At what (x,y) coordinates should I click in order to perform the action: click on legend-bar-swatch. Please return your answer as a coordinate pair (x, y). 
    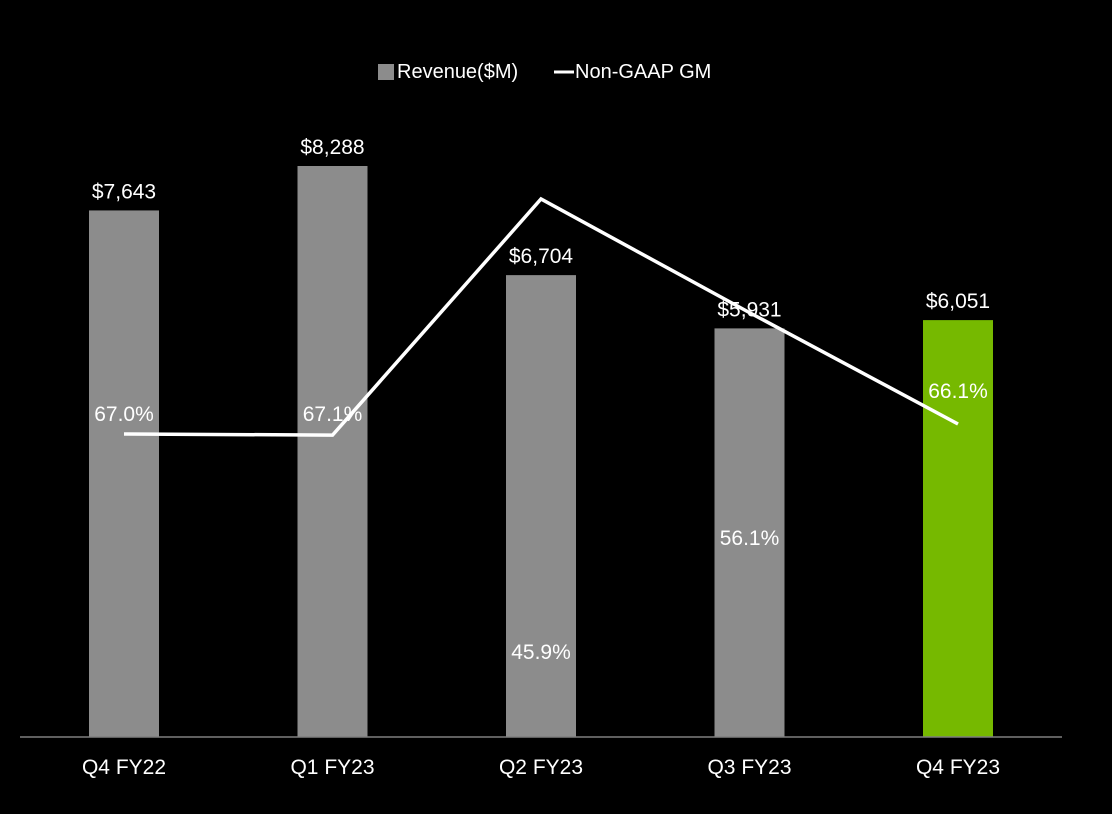
    Looking at the image, I should click on (386, 72).